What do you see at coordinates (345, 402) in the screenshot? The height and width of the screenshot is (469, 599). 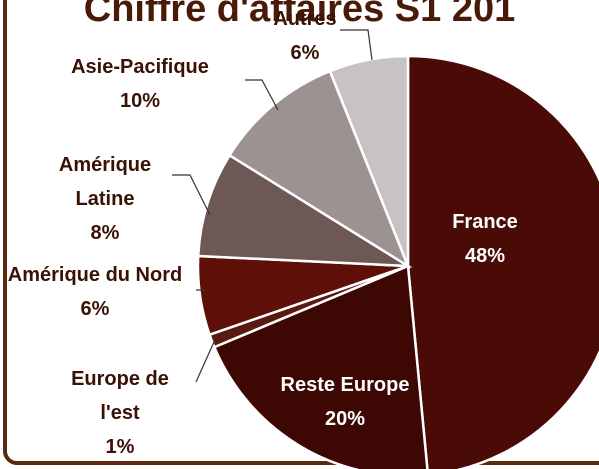 I see `slice-label: Reste Europe 20%` at bounding box center [345, 402].